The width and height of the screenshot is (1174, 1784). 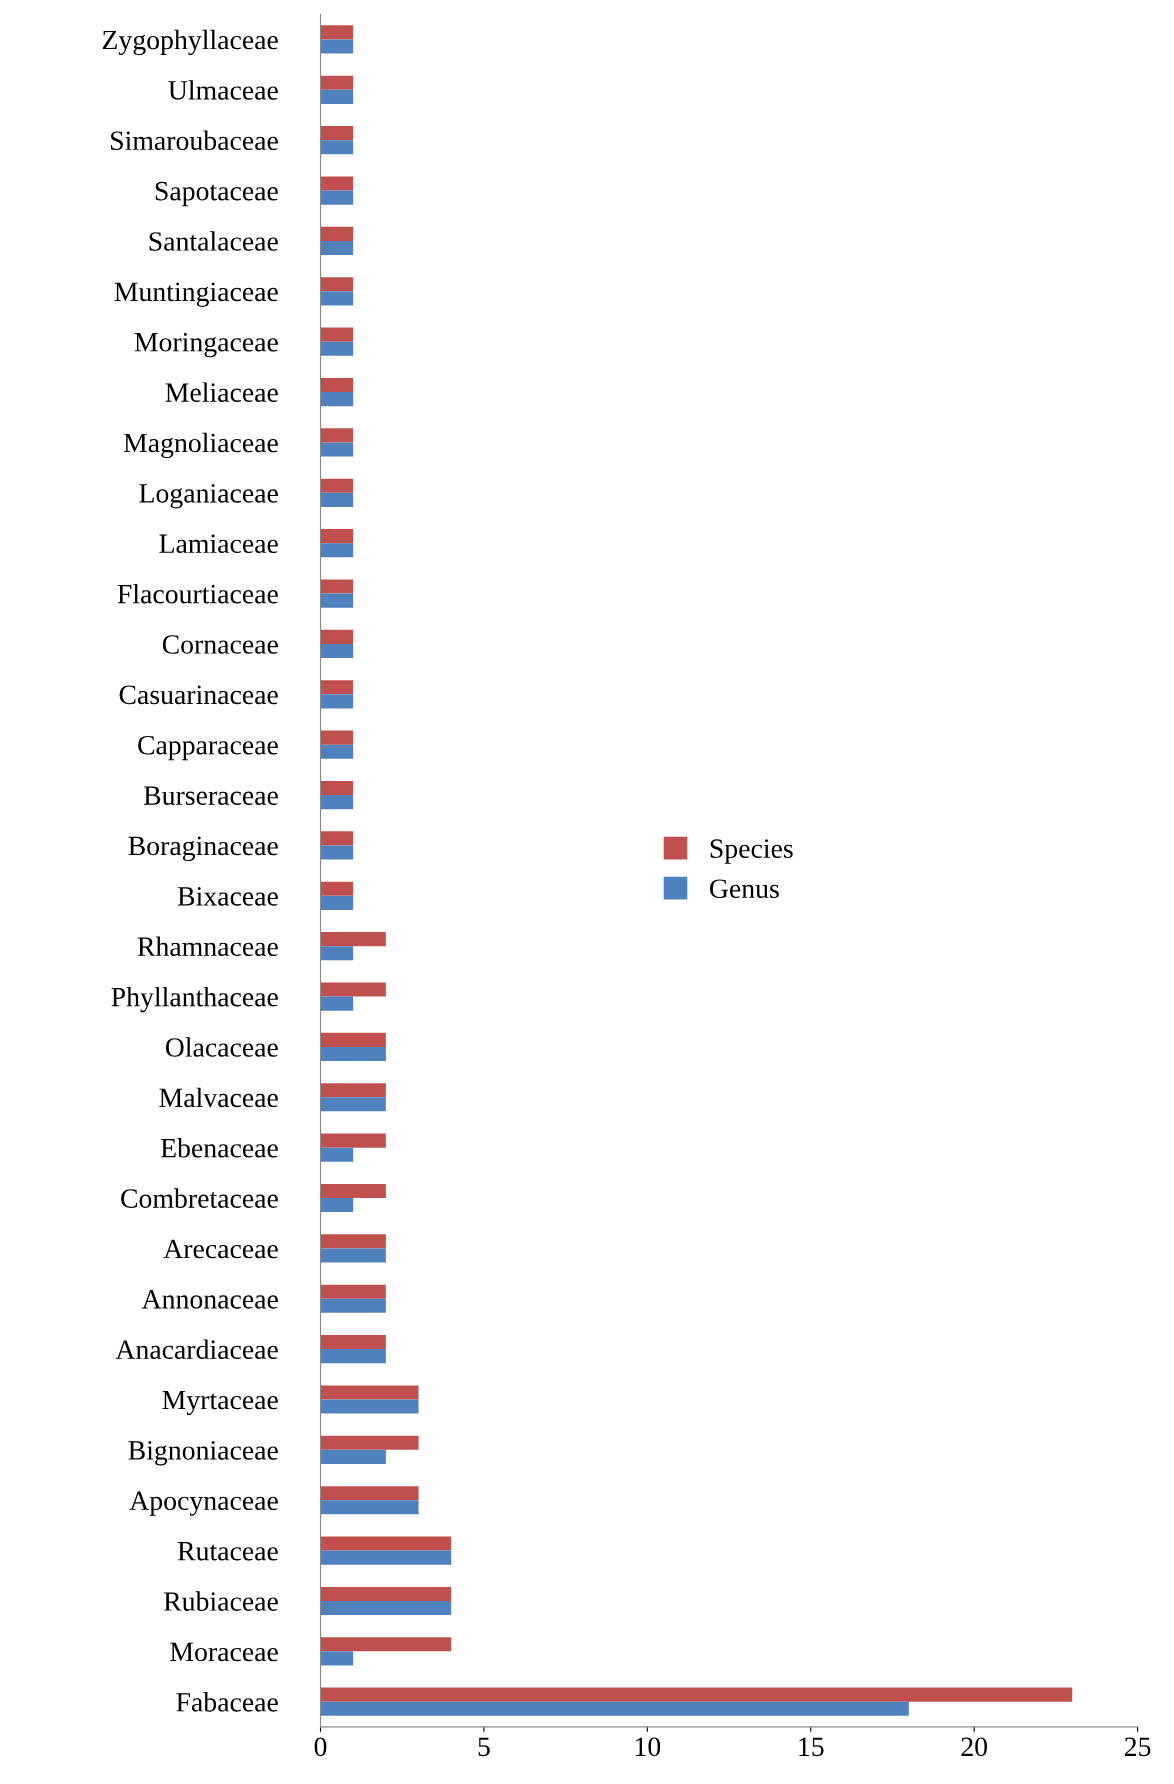 I want to click on y-tick-label: Ulmaceae, so click(x=223, y=90).